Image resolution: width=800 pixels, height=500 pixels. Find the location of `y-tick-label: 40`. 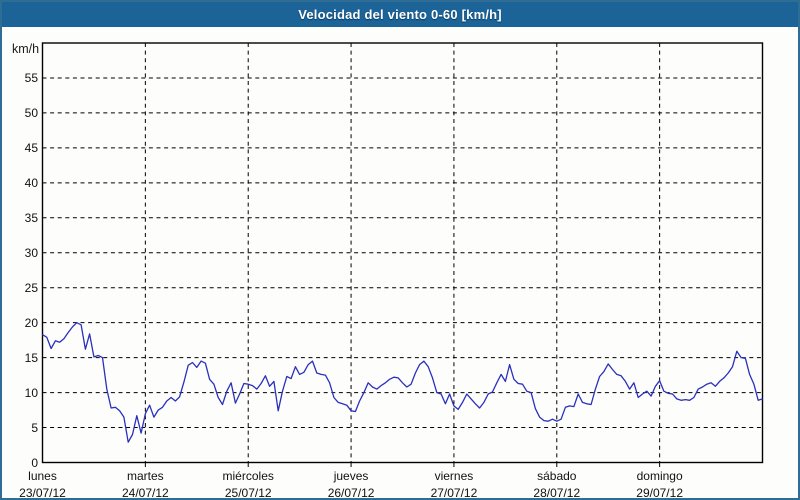

y-tick-label: 40 is located at coordinates (31, 182).